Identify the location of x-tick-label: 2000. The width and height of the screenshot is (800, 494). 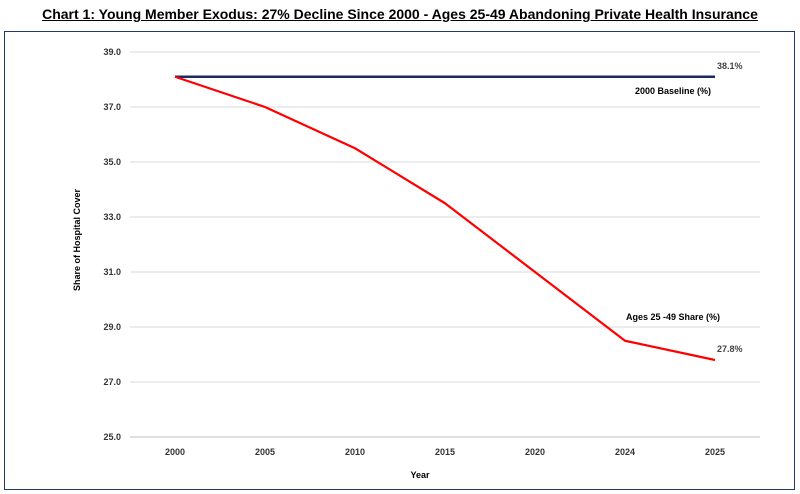
(175, 452).